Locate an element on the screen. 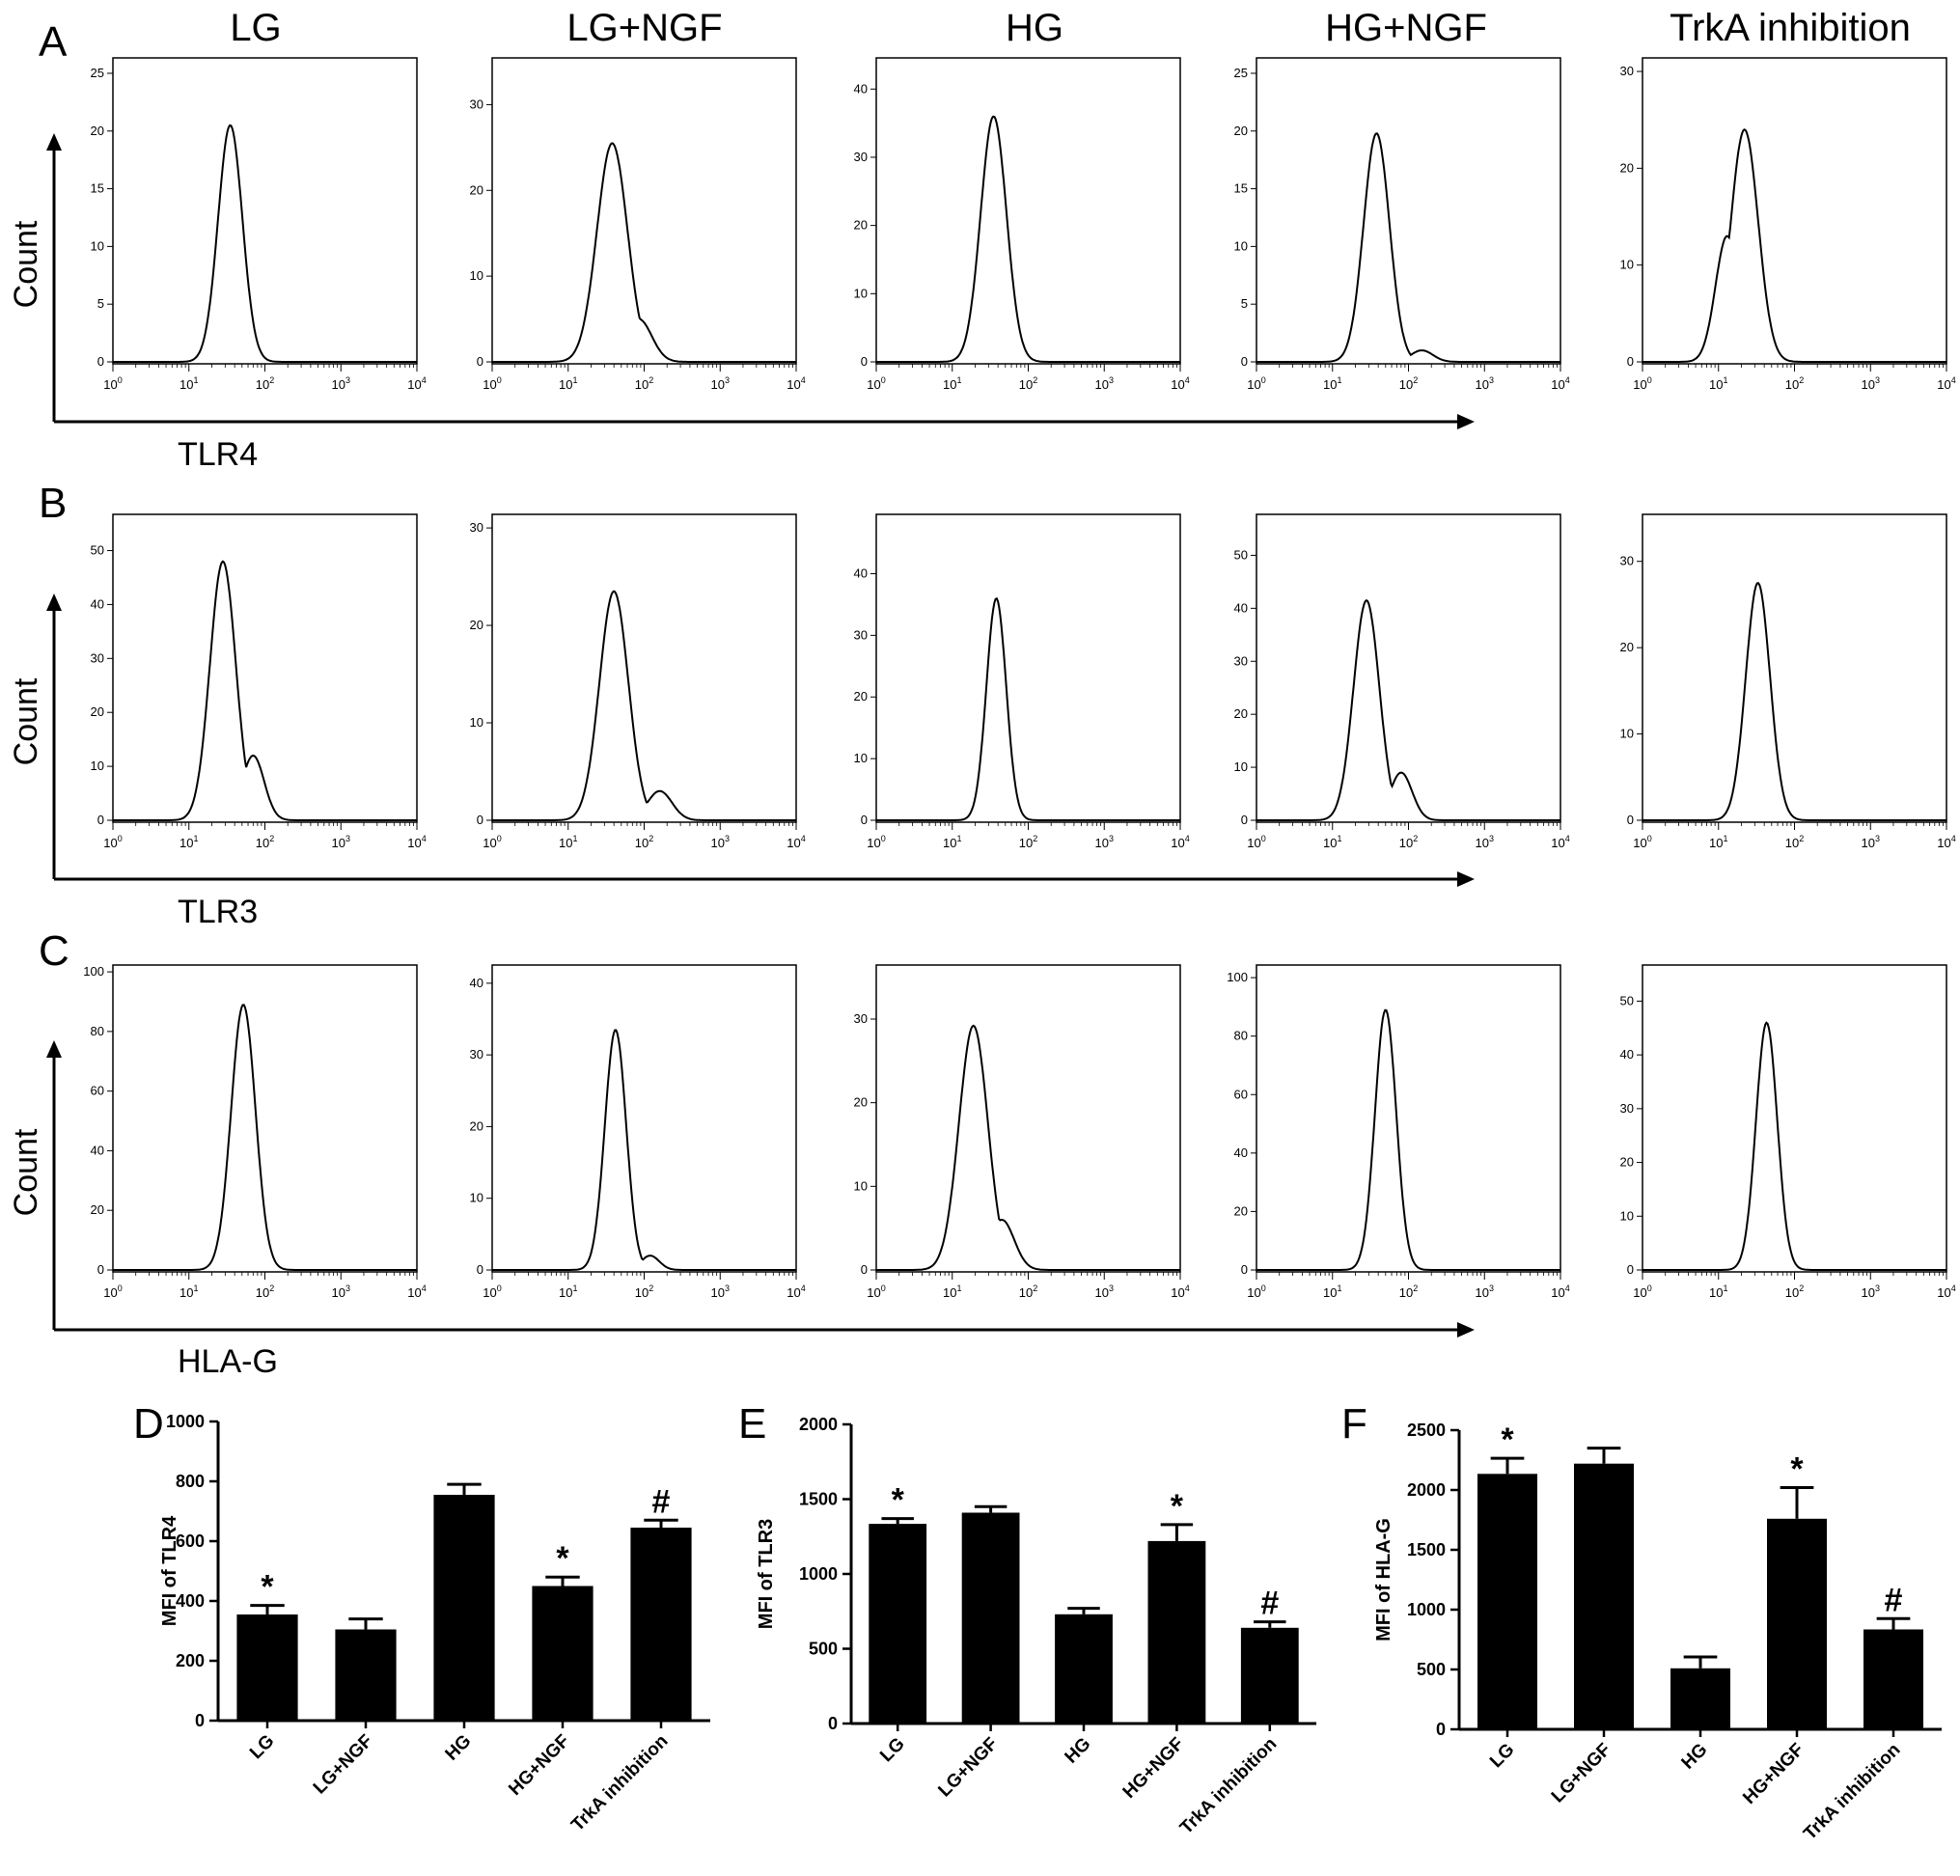  panel-a-lg: 0 5 10 15 20 25 100 10¹ 10² 10³ 10⁴ is located at coordinates (259, 224).